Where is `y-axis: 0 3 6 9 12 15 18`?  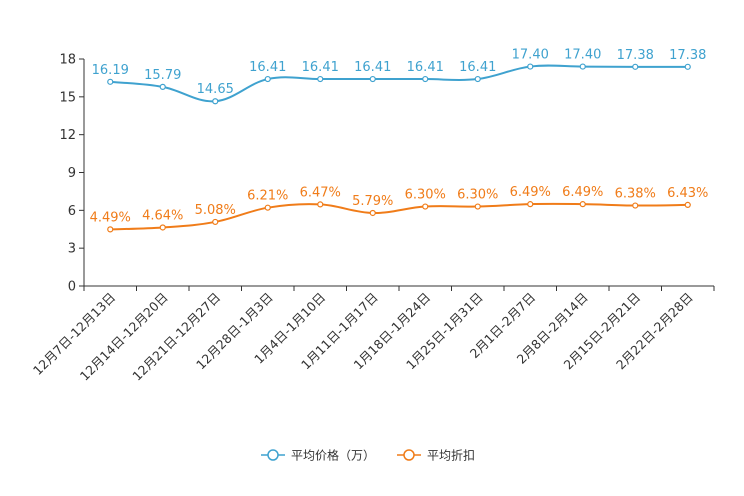
y-axis: 0 3 6 9 12 15 18 is located at coordinates (72, 174).